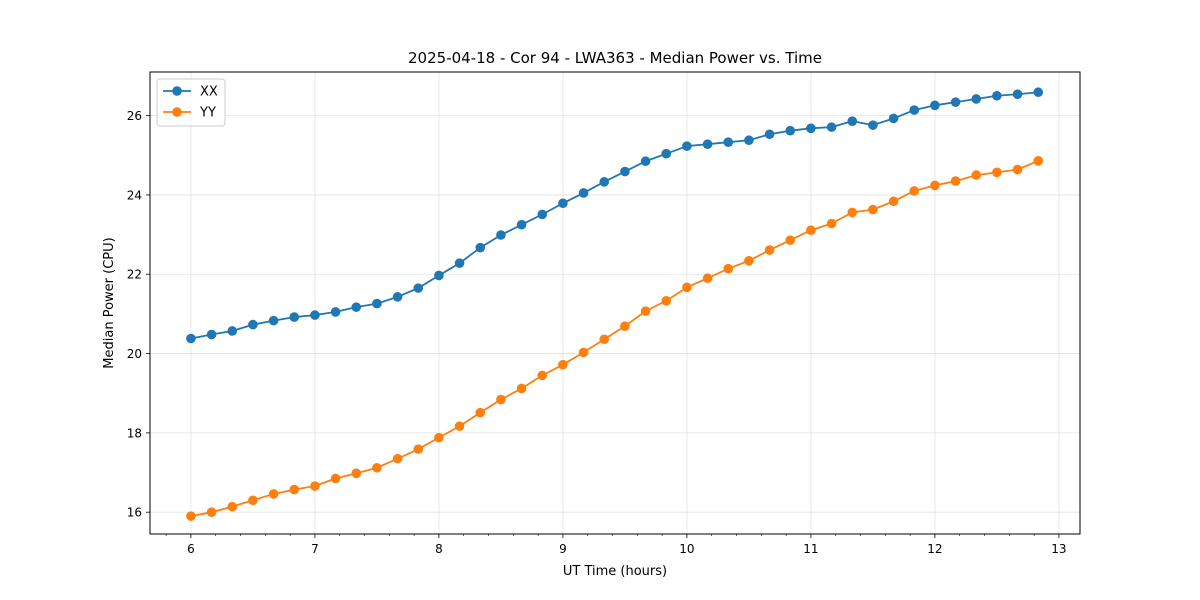 The height and width of the screenshot is (600, 1200). I want to click on y-tick-label: 18, so click(134, 433).